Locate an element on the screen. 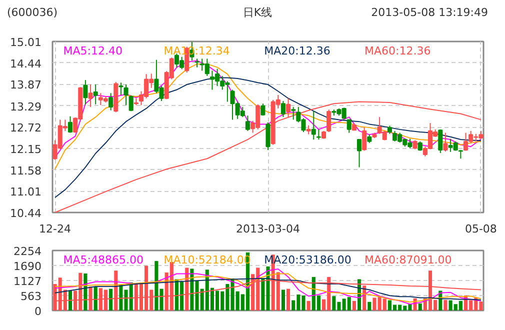  text: (600036) is located at coordinates (32, 13).